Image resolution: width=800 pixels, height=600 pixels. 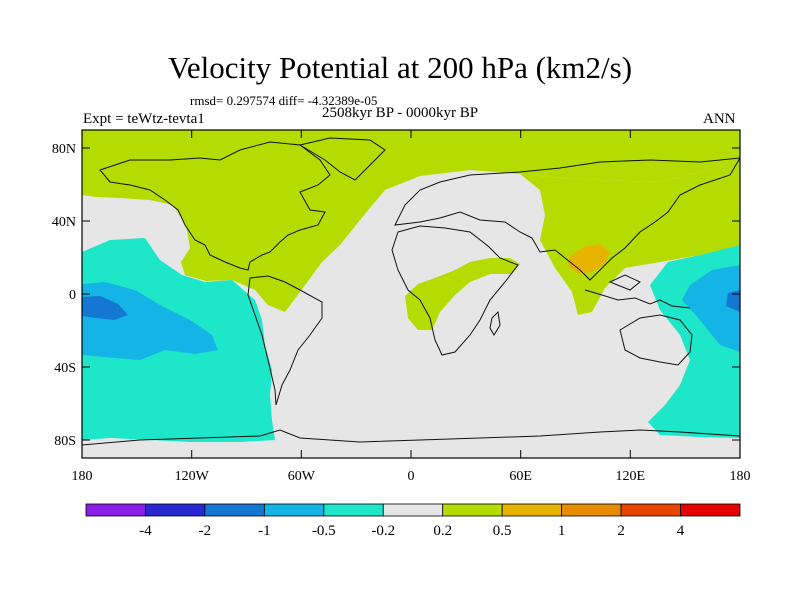 I want to click on x-tick-label: 0, so click(x=411, y=476).